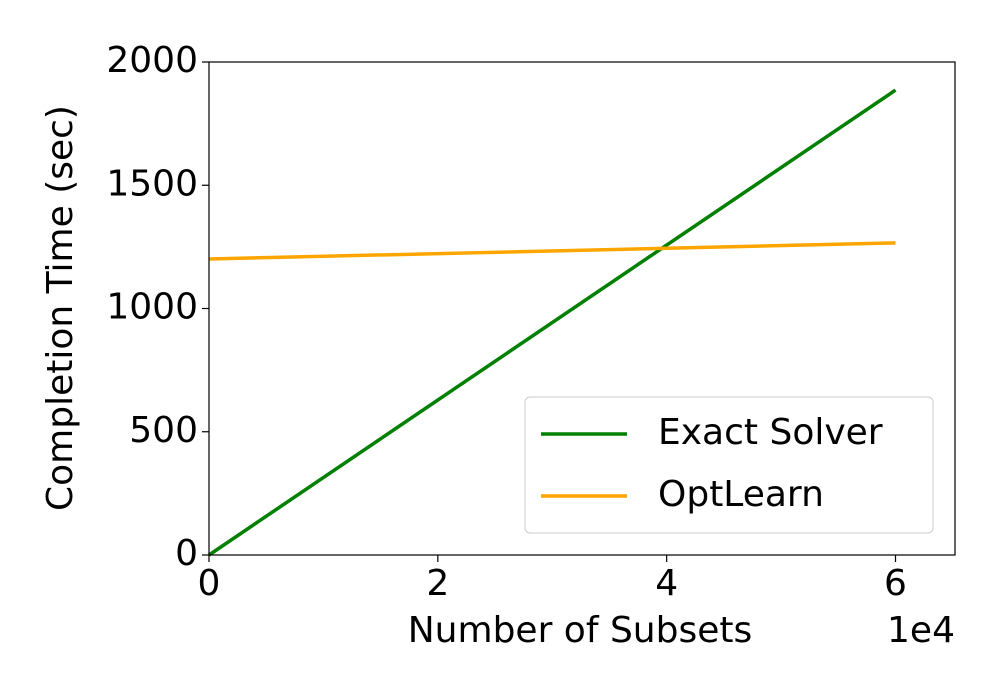  I want to click on x-offset-label: 1e4, so click(921, 630).